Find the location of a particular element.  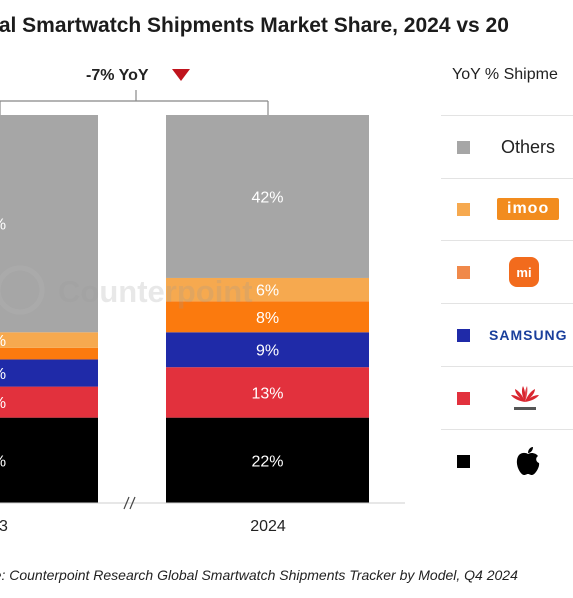

samsung-logo-icon: SAMSUNG is located at coordinates (528, 335).